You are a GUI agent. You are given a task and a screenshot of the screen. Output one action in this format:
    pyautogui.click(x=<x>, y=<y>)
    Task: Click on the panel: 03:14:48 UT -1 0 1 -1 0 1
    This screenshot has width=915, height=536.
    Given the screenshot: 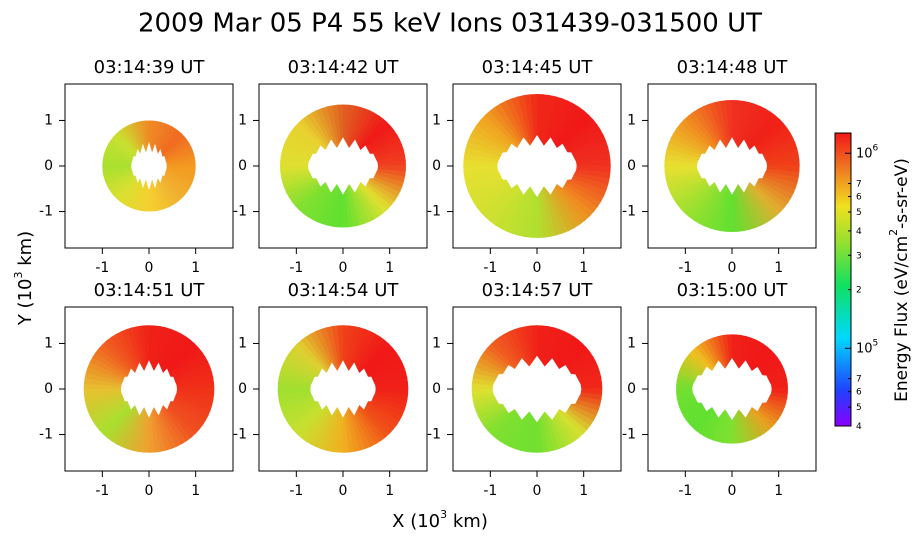 What is the action you would take?
    pyautogui.click(x=719, y=166)
    